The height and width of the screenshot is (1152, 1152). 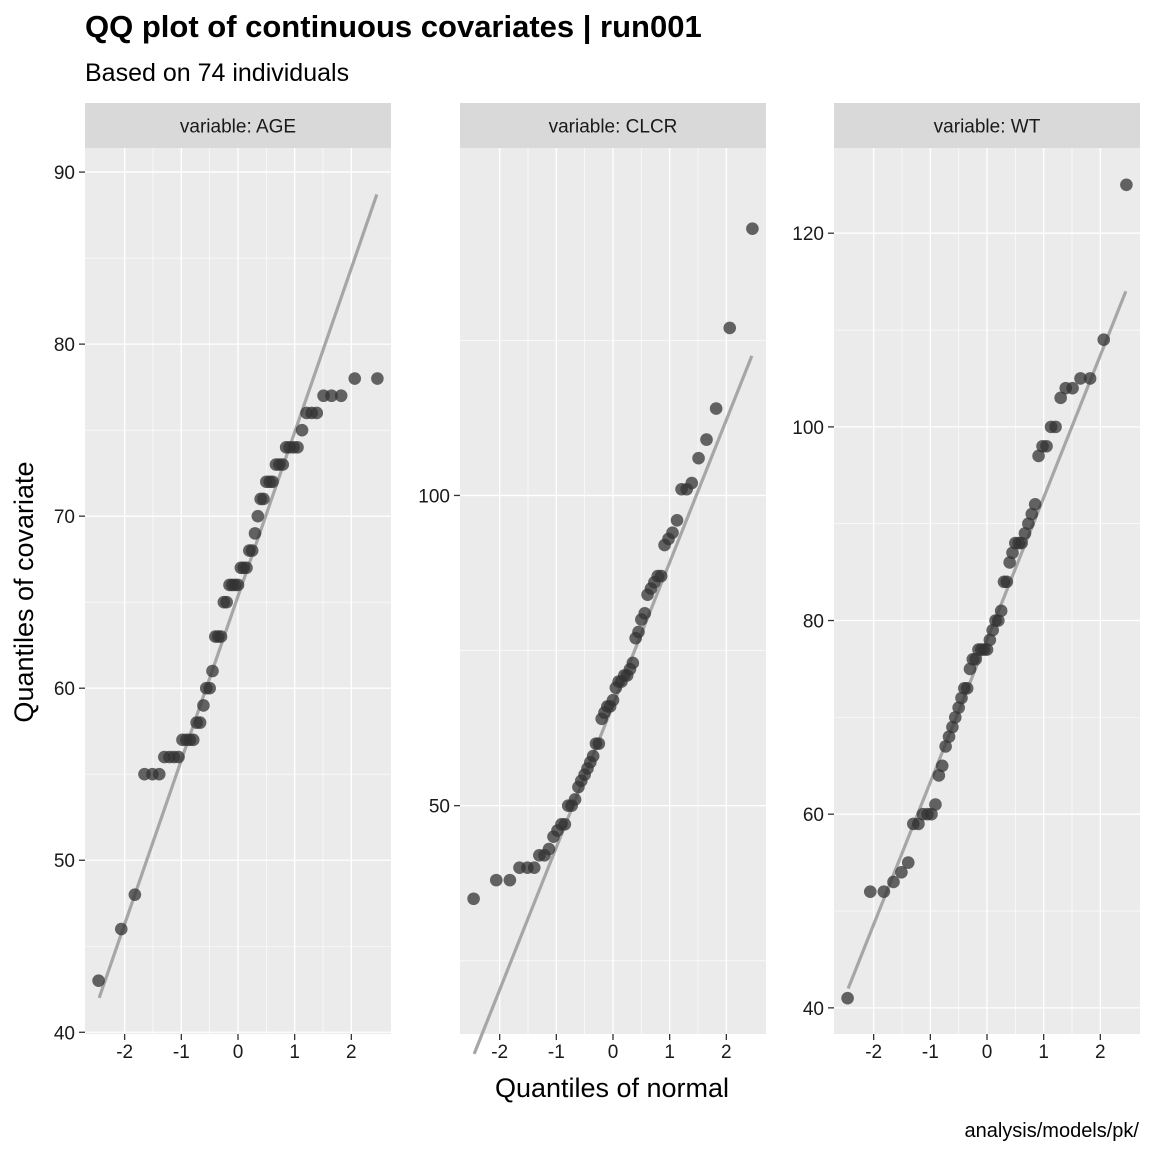 I want to click on y-tick-label: 70, so click(x=64, y=517).